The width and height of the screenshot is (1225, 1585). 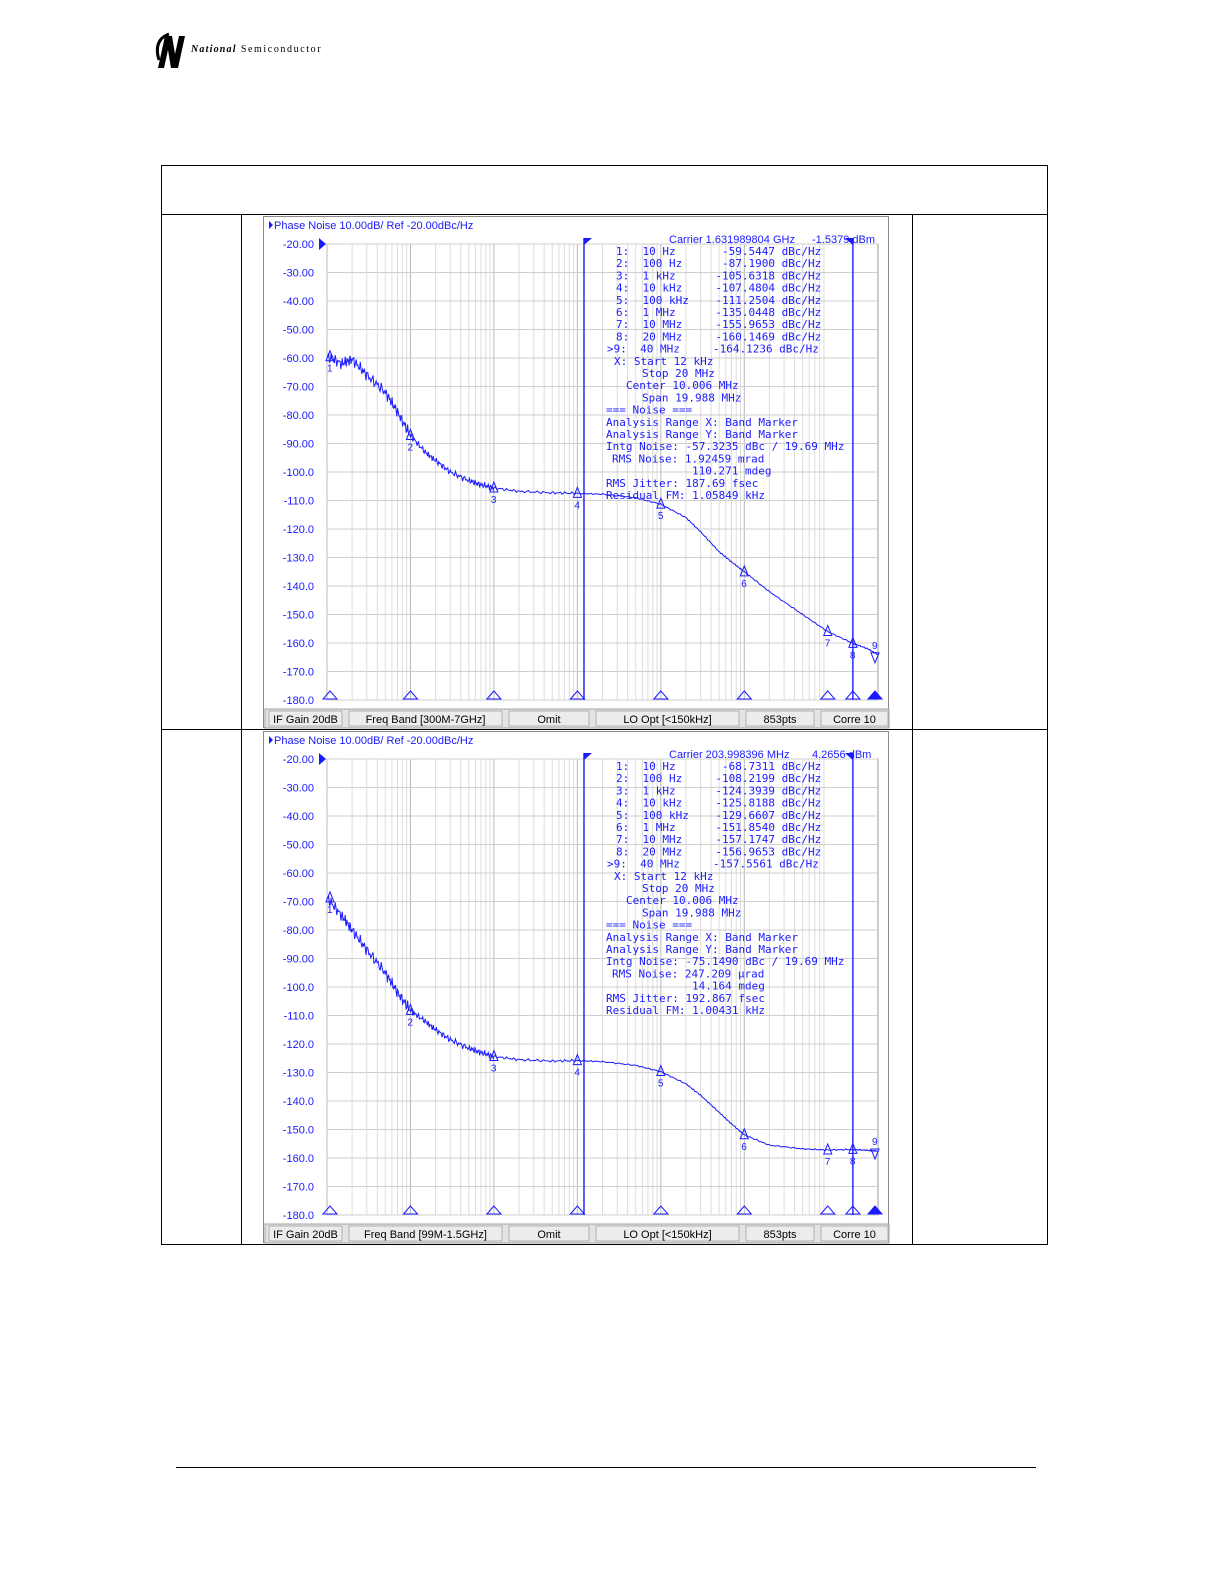 I want to click on marker-5: 5, so click(x=661, y=1077).